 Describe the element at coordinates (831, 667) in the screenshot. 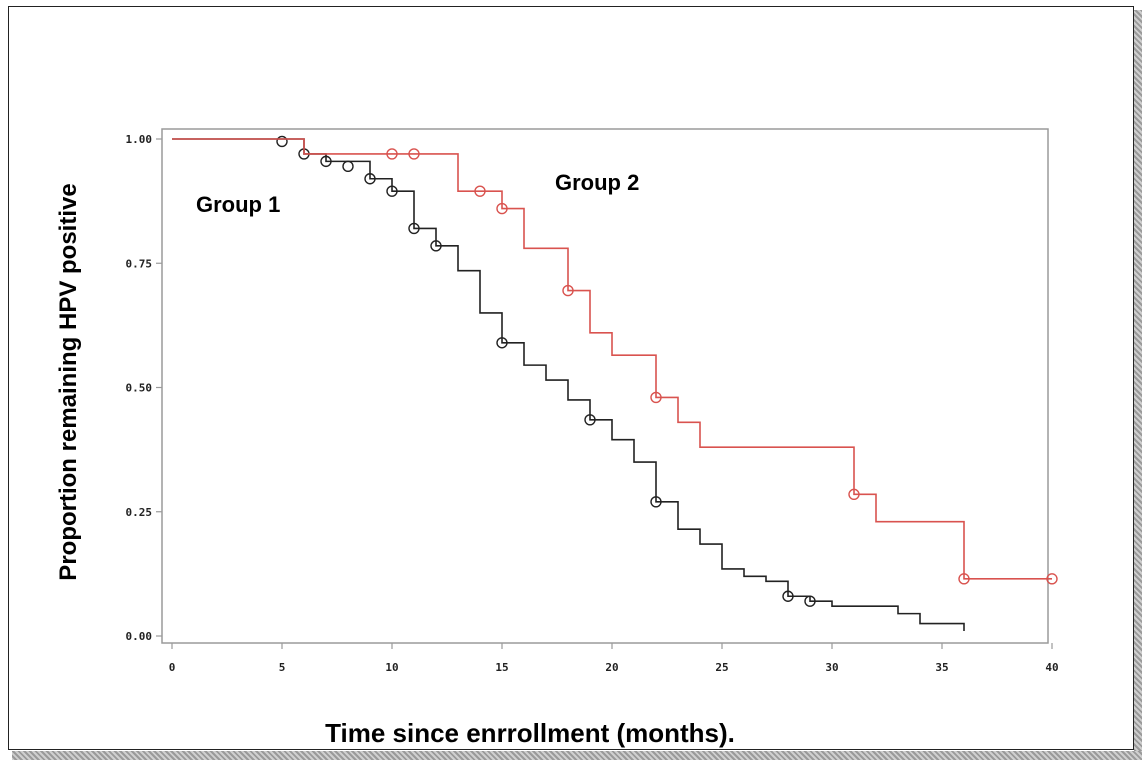

I see `x-tick-label: 30` at that location.